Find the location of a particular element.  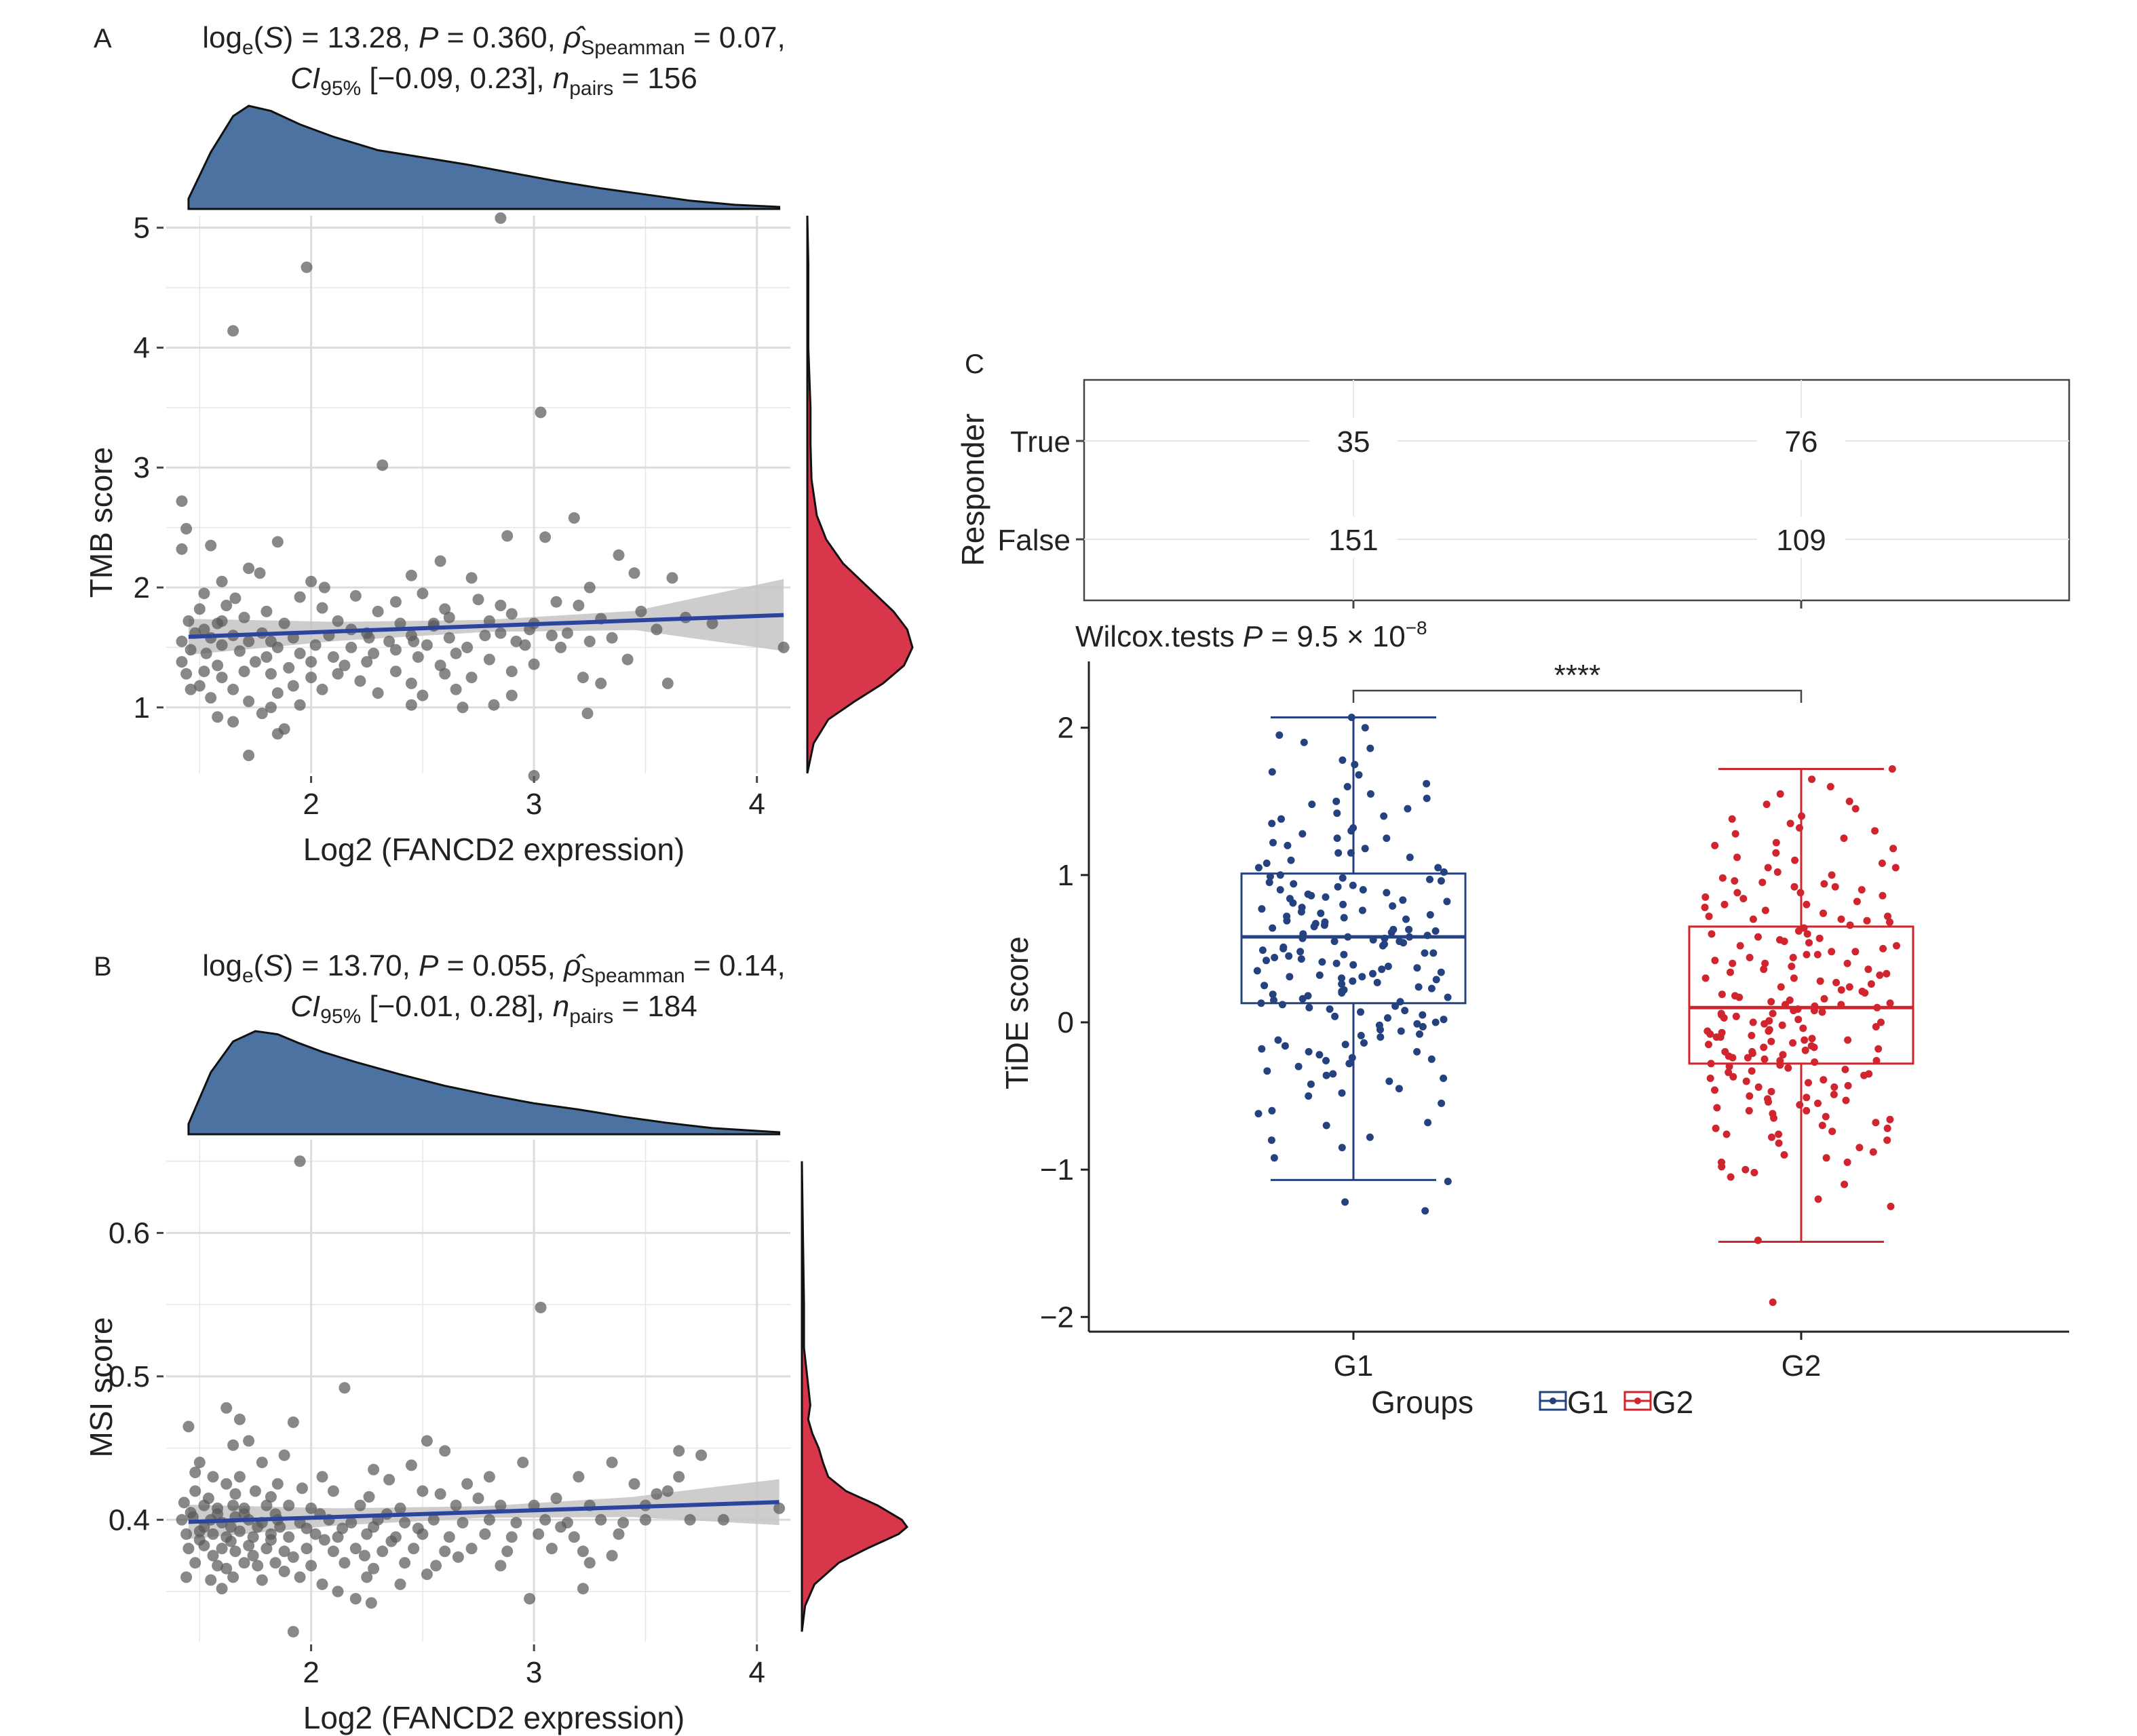

responder-count-cell: 35 is located at coordinates (1353, 442).